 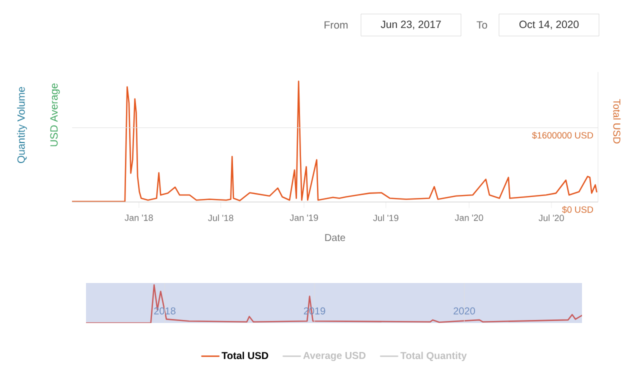 What do you see at coordinates (22, 125) in the screenshot?
I see `text: Quantity Volume` at bounding box center [22, 125].